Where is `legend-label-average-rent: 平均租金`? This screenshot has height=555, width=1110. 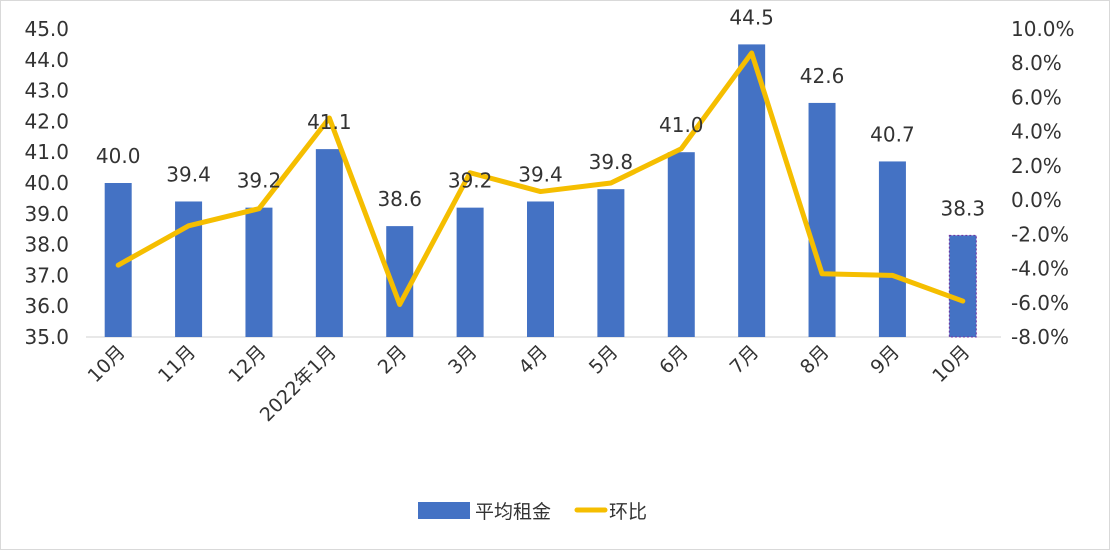
legend-label-average-rent: 平均租金 is located at coordinates (513, 512).